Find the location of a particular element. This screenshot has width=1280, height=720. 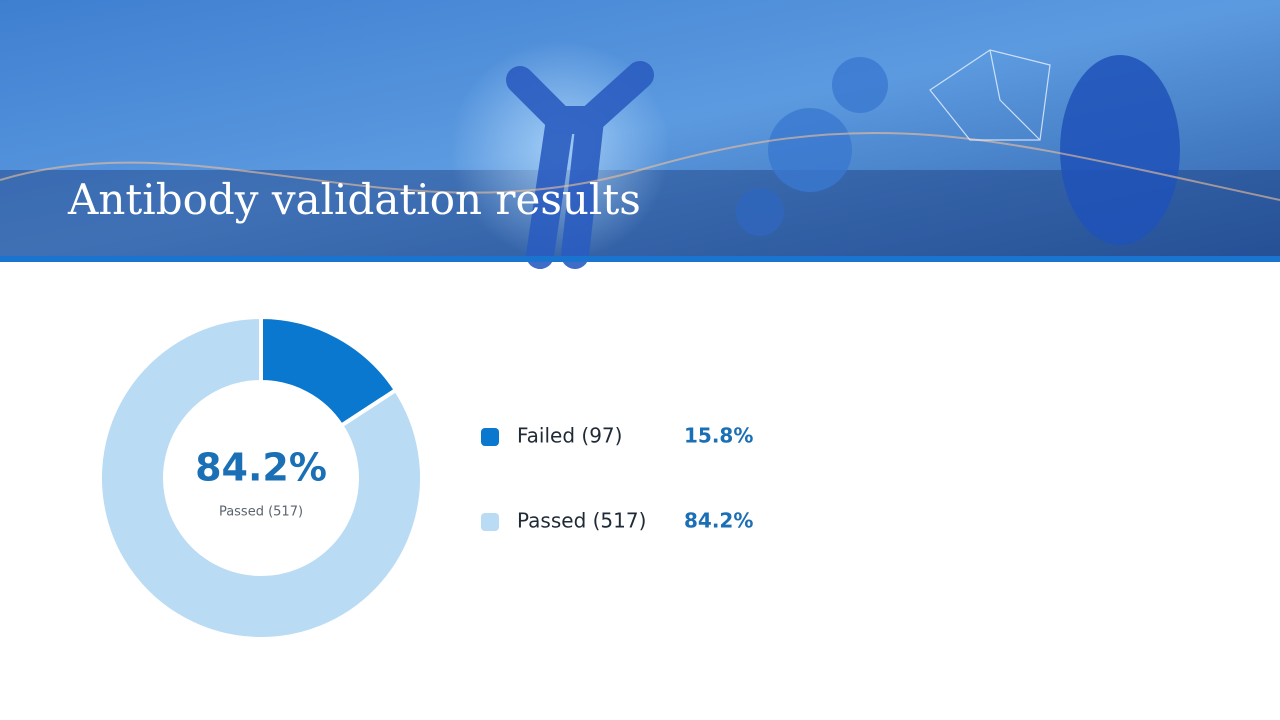

center-label: Passed (517) is located at coordinates (261, 512).